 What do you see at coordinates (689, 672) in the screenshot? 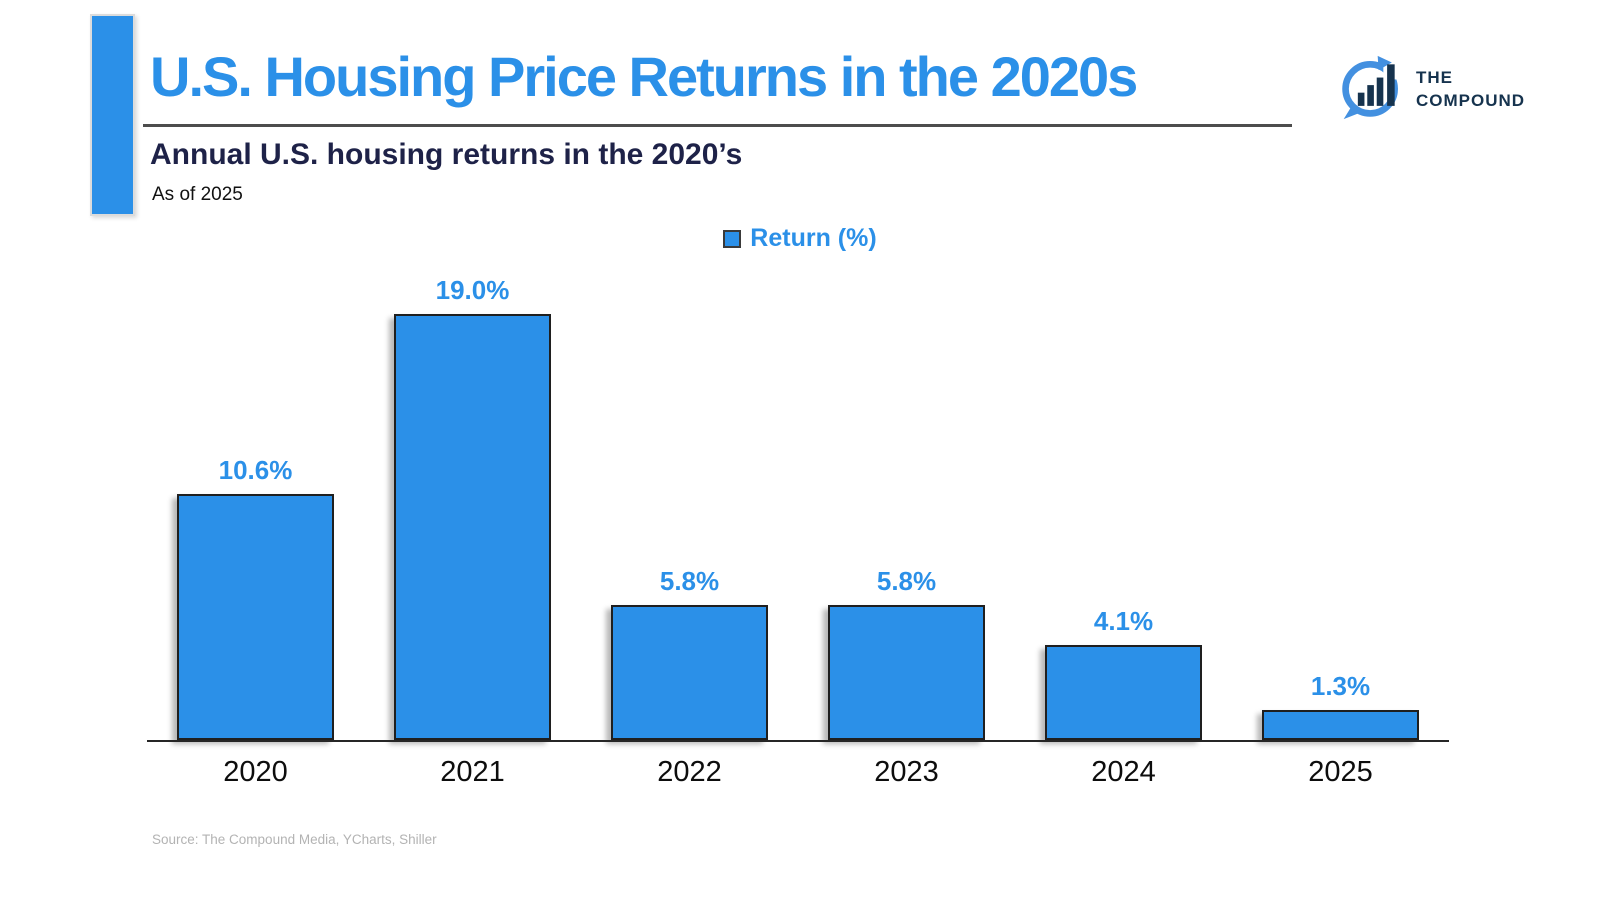
I see `bar-2022` at bounding box center [689, 672].